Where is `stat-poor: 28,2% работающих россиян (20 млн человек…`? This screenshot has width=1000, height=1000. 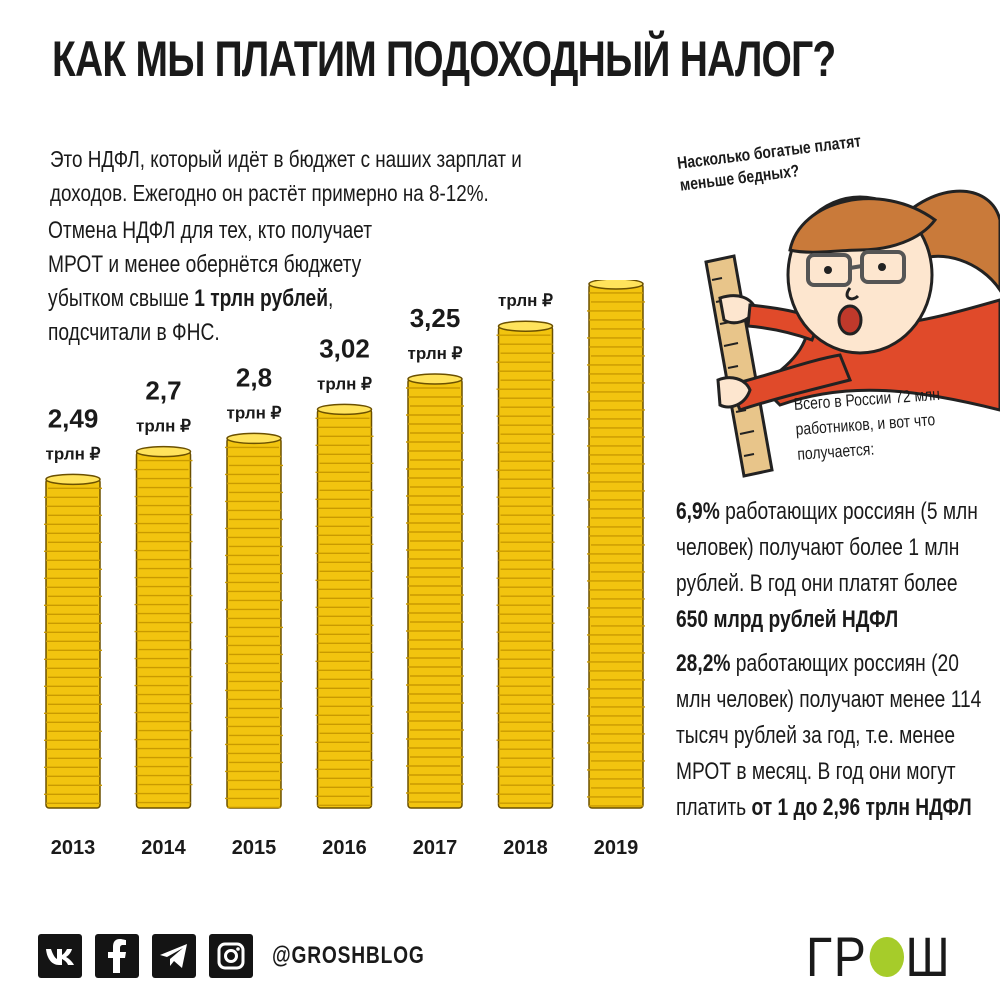 stat-poor: 28,2% работающих россиян (20 млн человек… is located at coordinates (832, 736).